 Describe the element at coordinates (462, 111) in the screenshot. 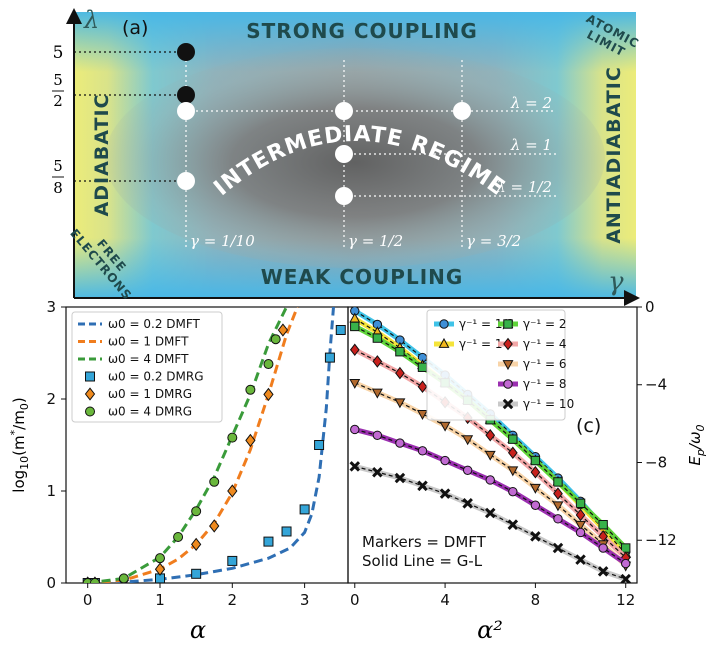

I see `point-gamma-1.5-lambda-2` at that location.